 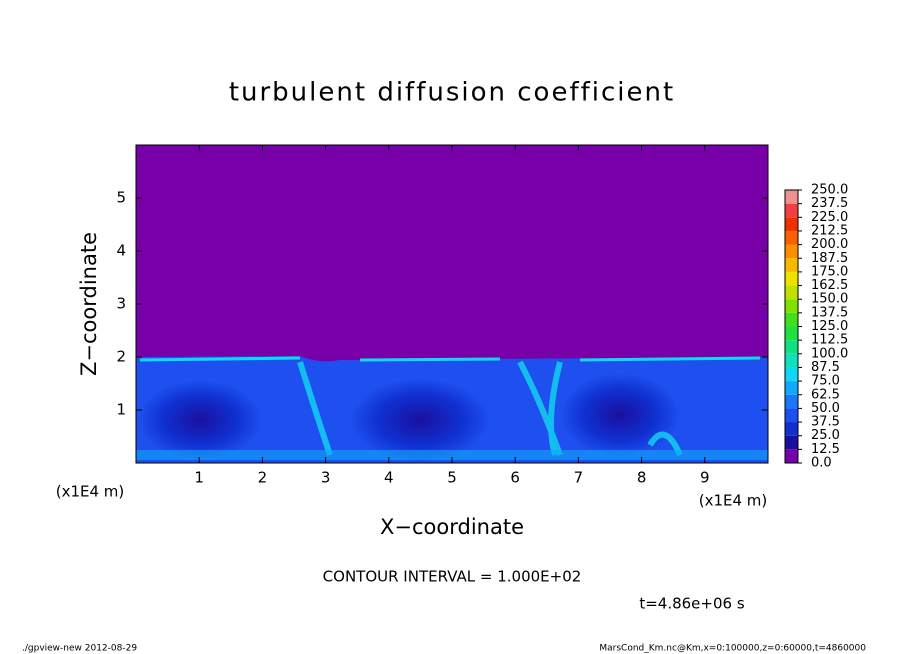 I want to click on plume, so click(x=490, y=408).